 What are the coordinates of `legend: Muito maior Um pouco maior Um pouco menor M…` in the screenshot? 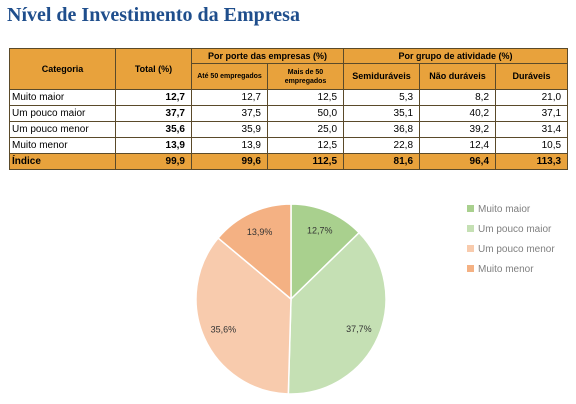 It's located at (511, 239).